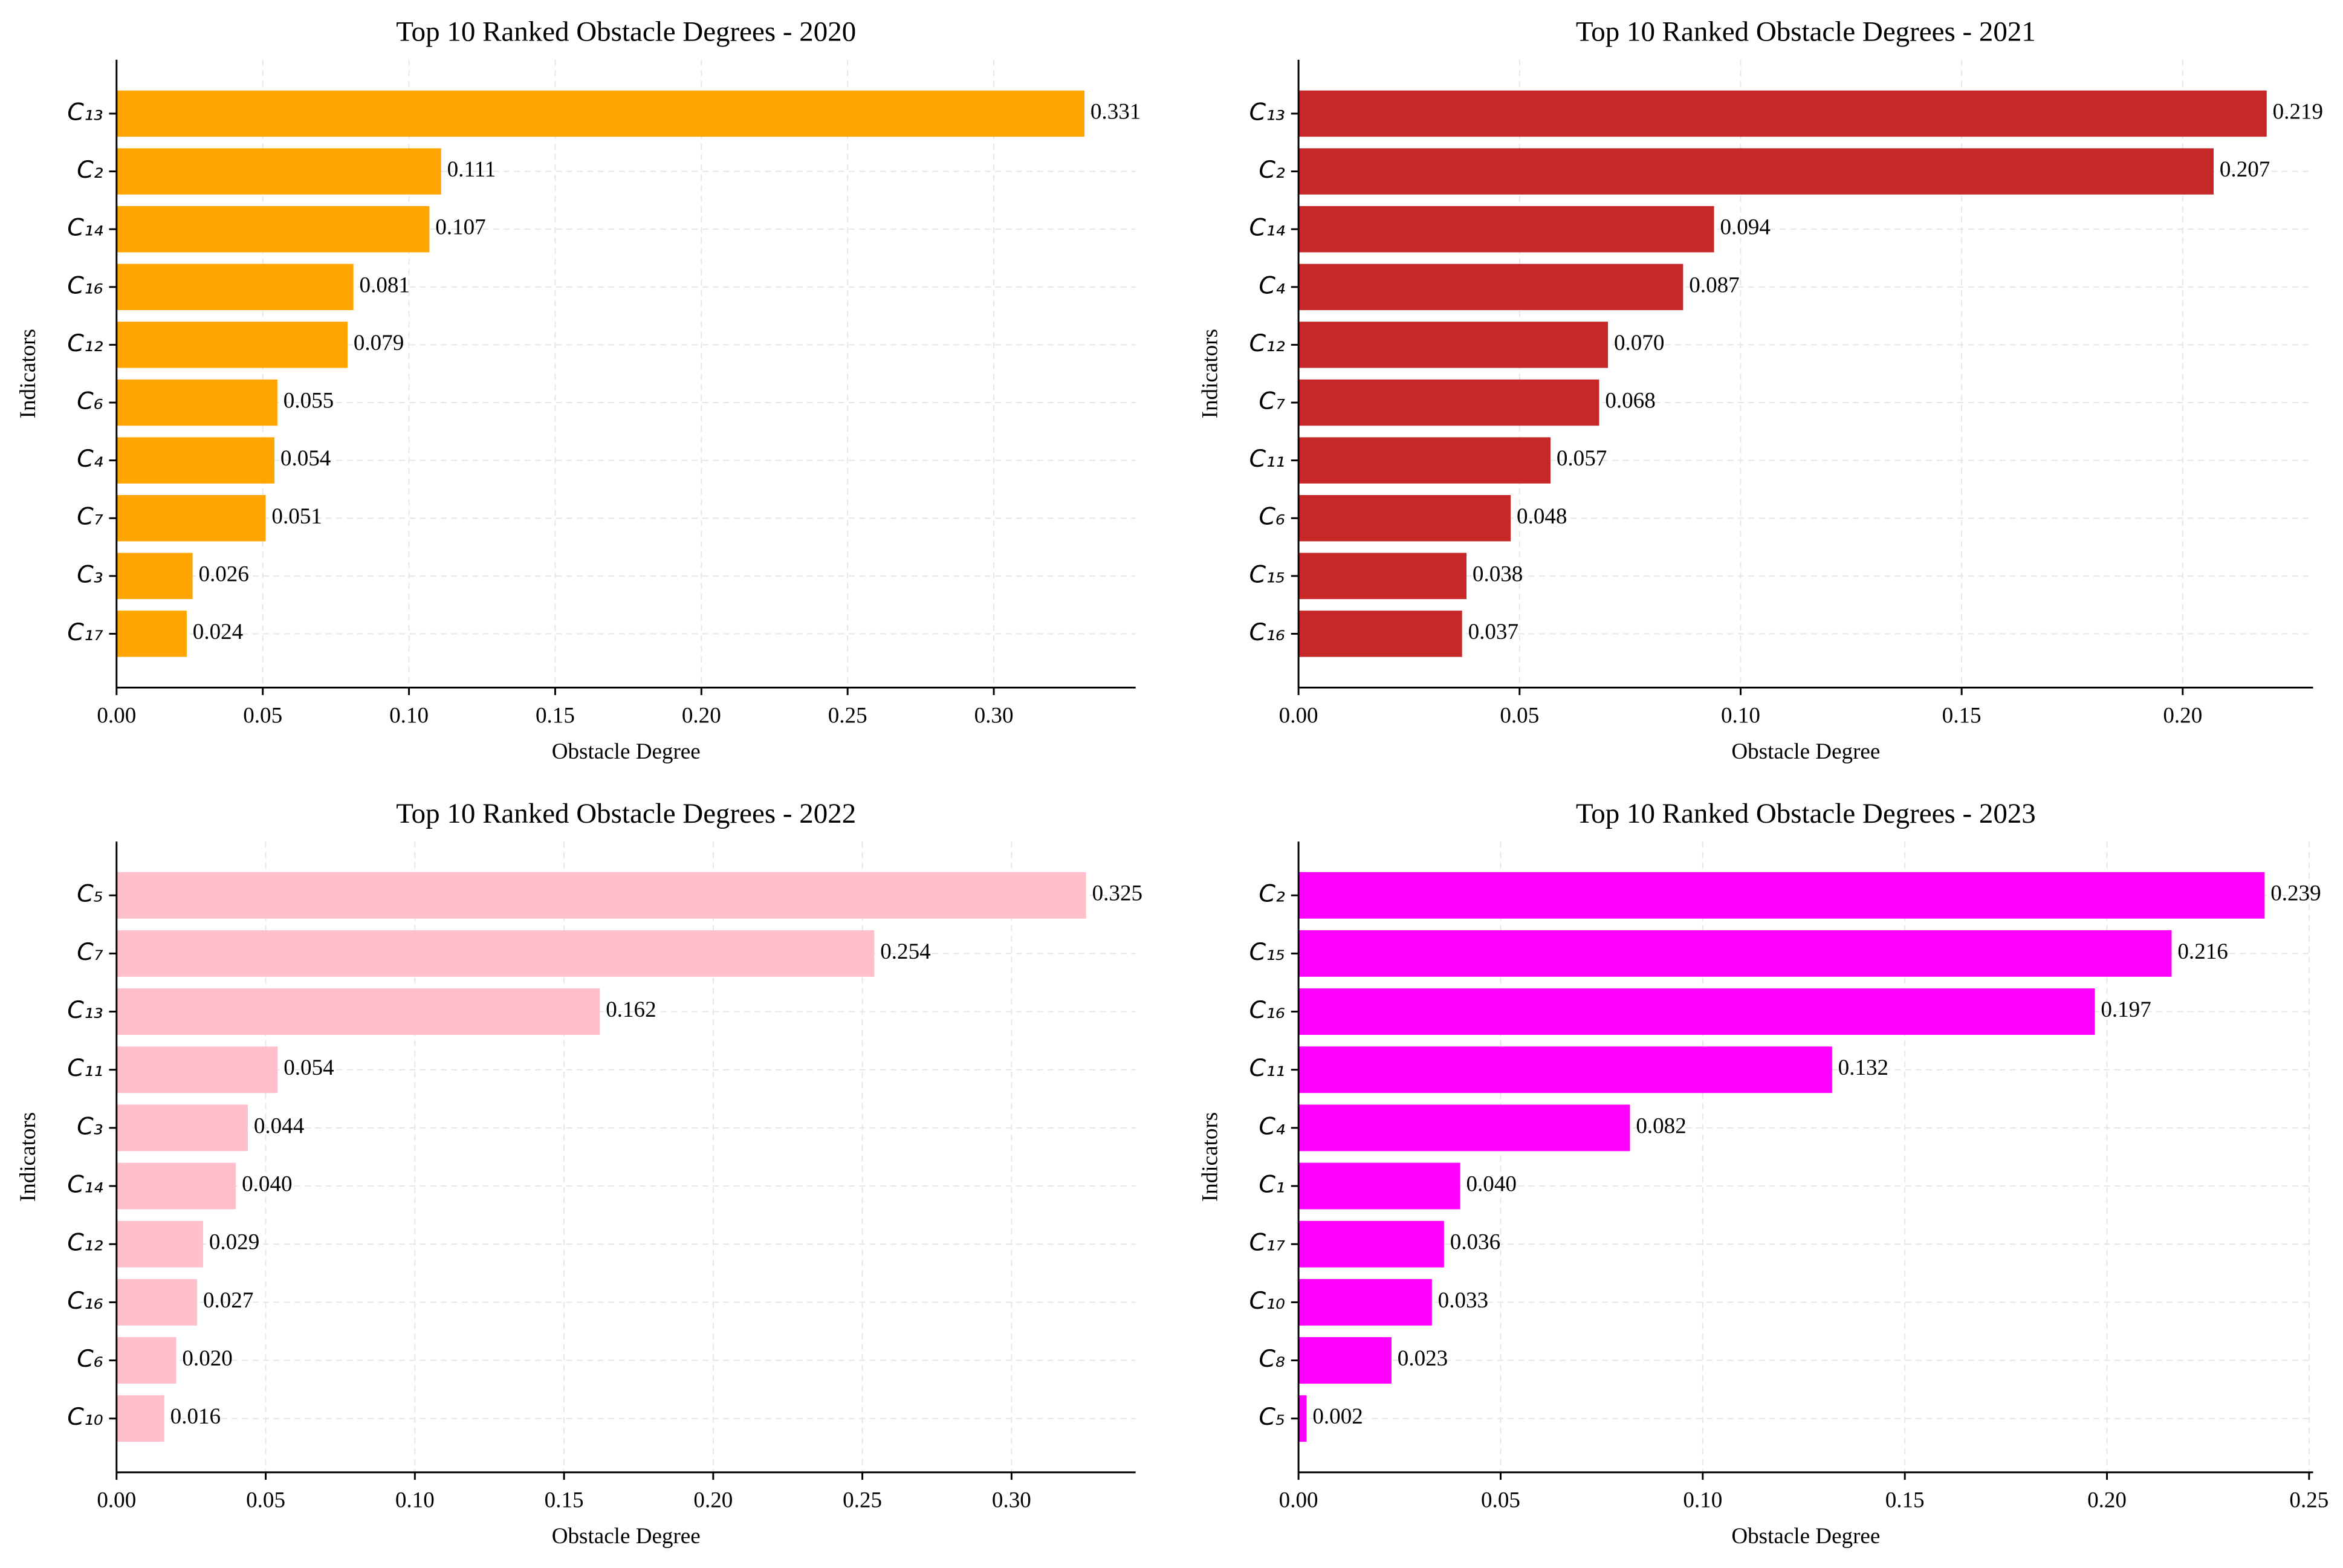 The height and width of the screenshot is (1568, 2343). I want to click on data-label: 0.216, so click(2202, 951).